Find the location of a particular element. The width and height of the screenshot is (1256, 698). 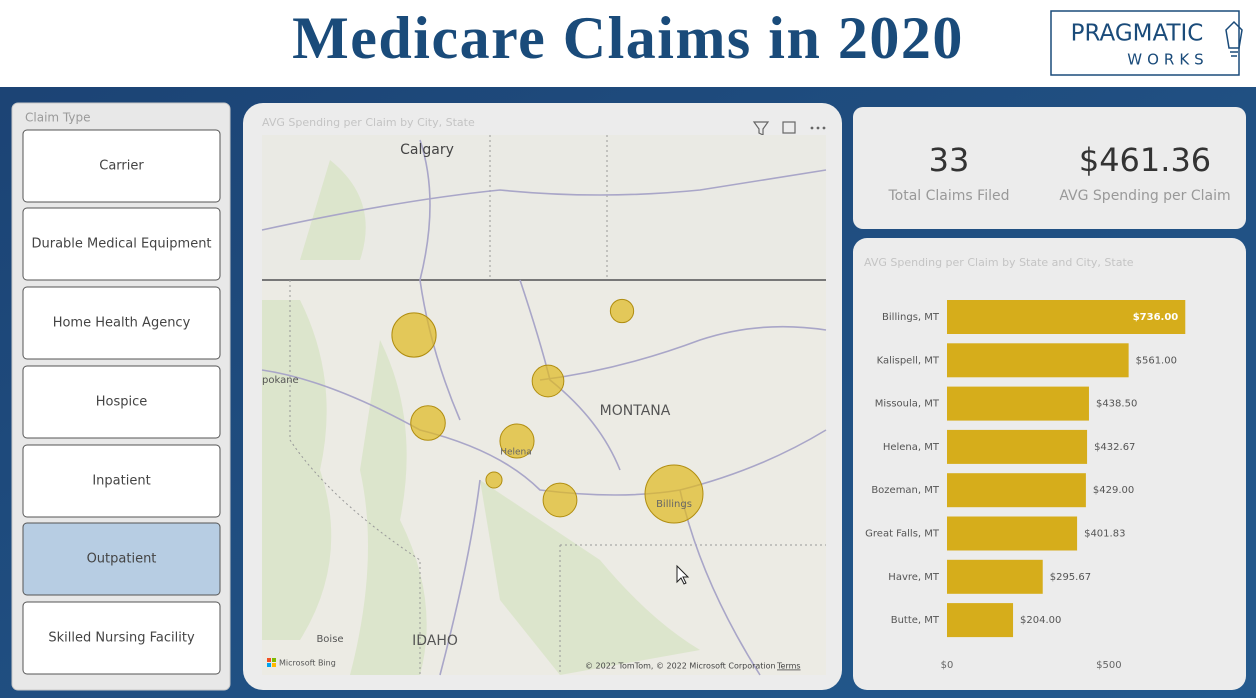

header-band is located at coordinates (628, 43).